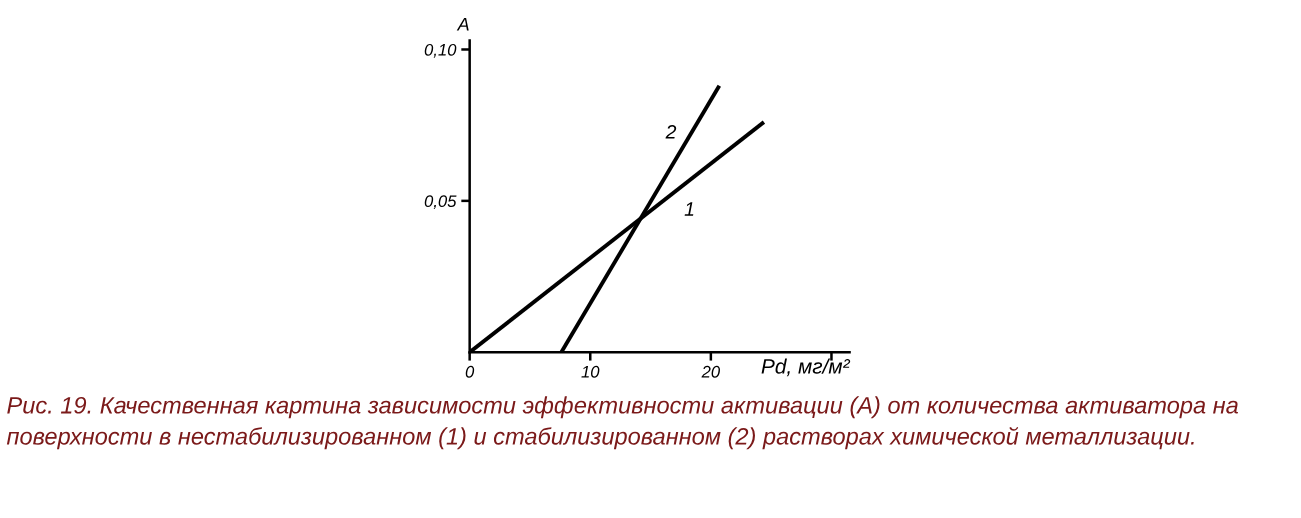 The image size is (1301, 518). I want to click on series-label: 1, so click(689, 209).